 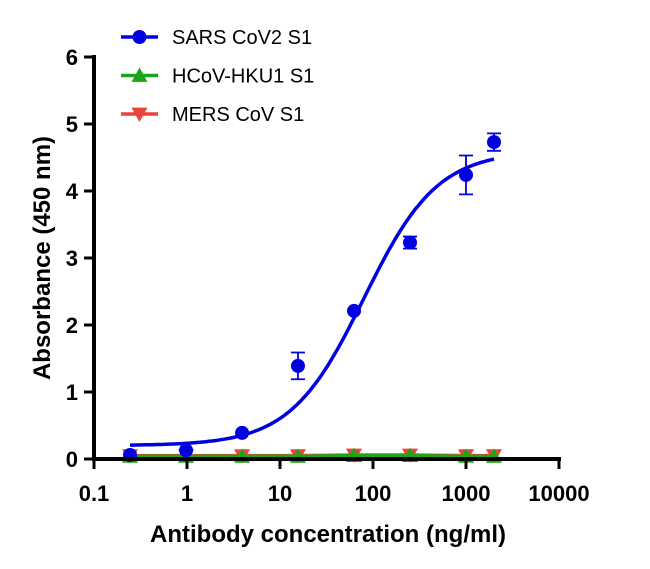 I want to click on x-tick-label: 10000, so click(x=558, y=493).